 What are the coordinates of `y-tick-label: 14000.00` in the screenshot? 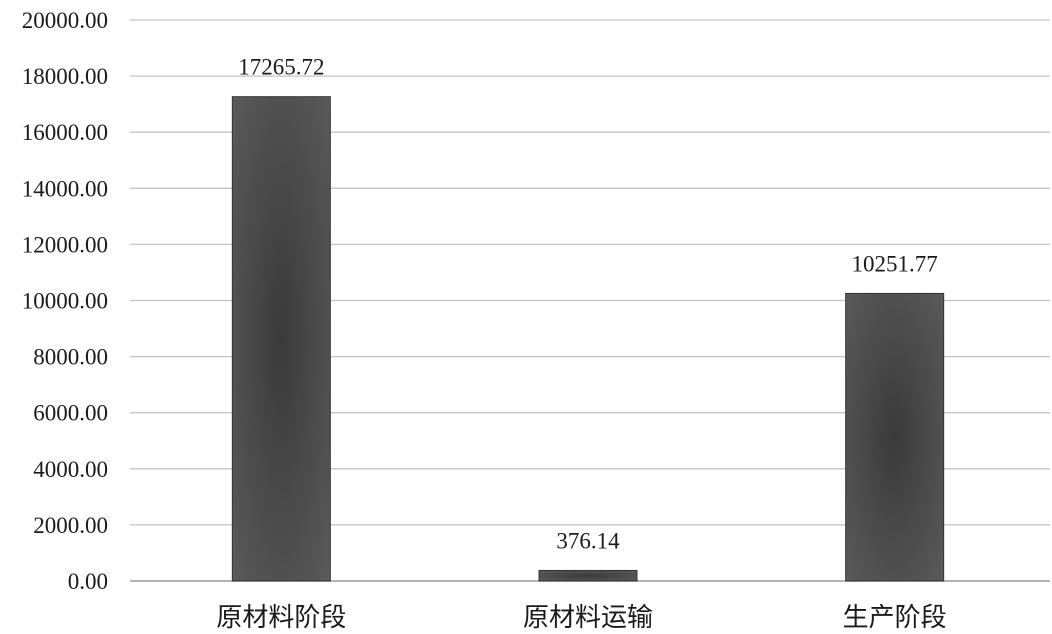 It's located at (65, 188).